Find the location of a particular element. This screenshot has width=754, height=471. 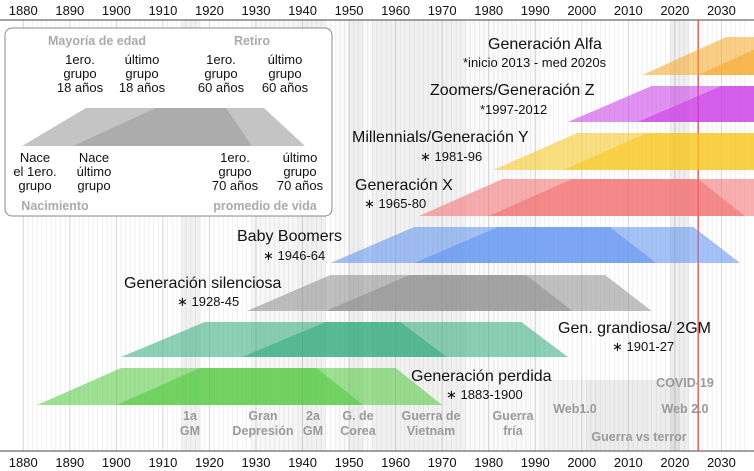

generation-band-millennials-generaci-n-y is located at coordinates (623, 151).